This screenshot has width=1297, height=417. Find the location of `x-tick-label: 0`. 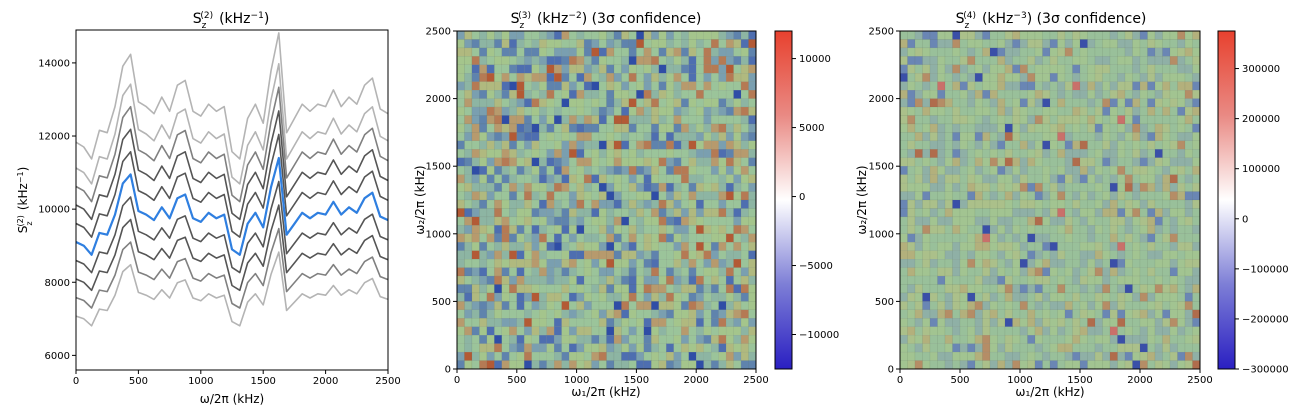

x-tick-label: 0 is located at coordinates (457, 380).